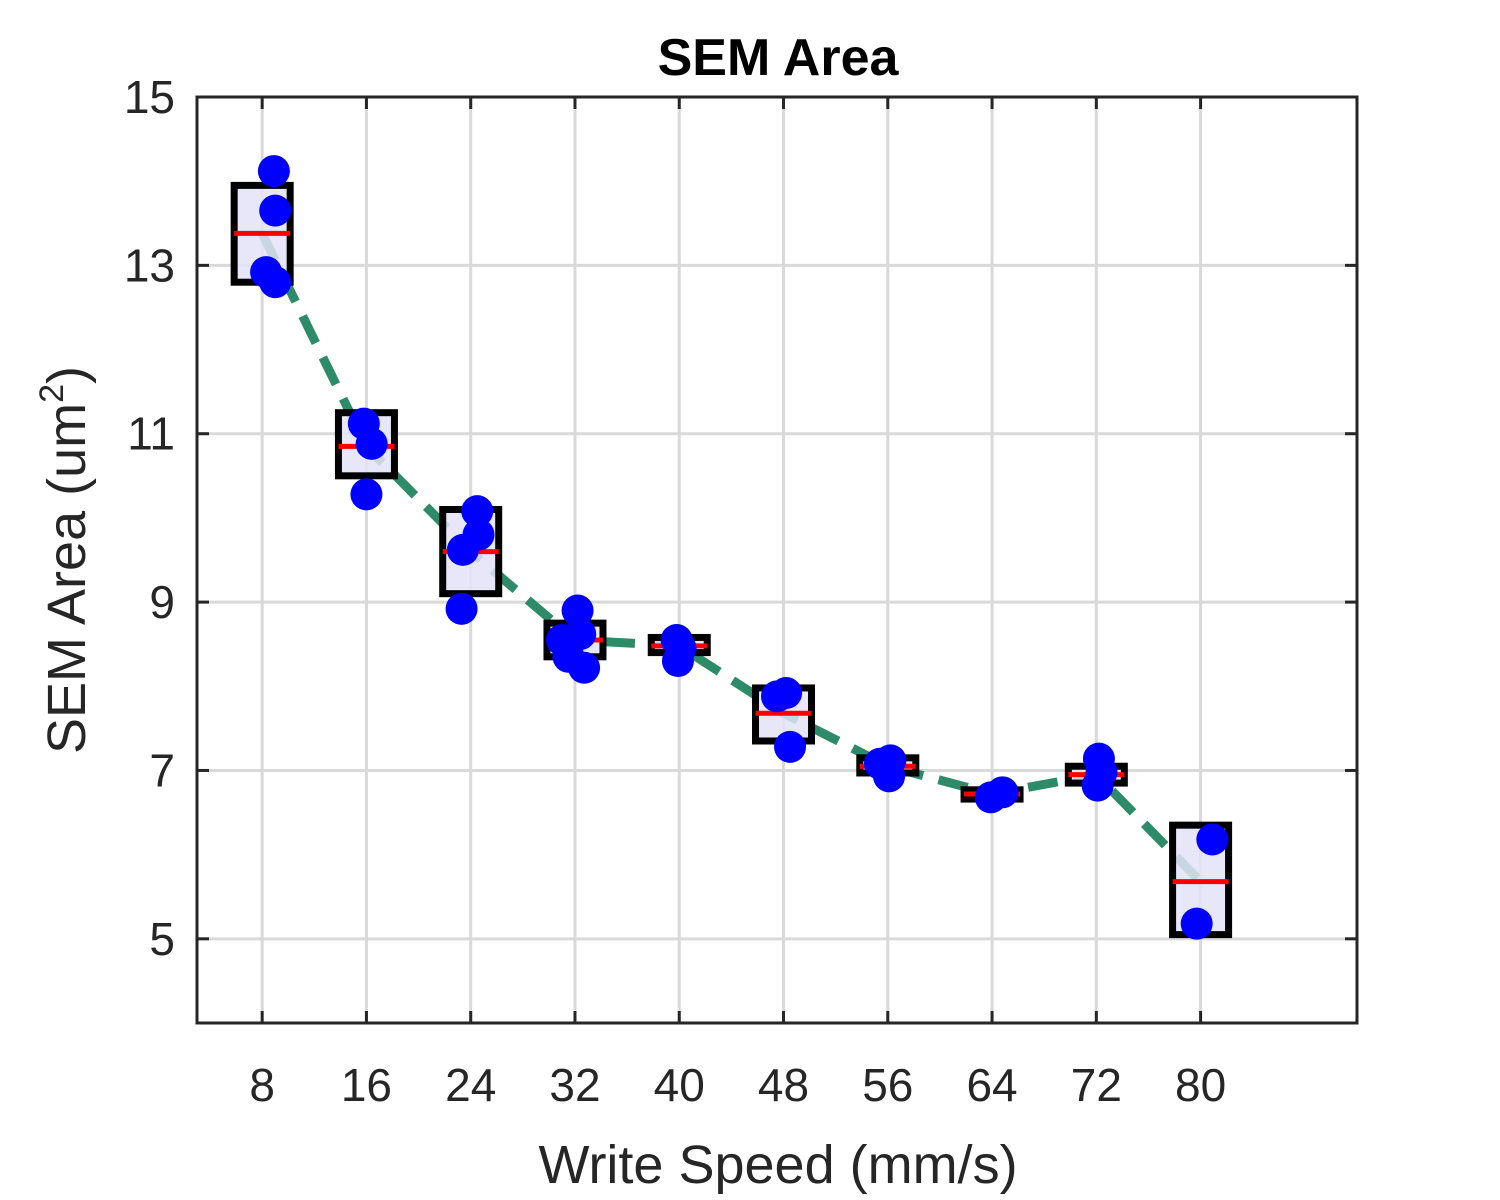 This screenshot has width=1500, height=1200. What do you see at coordinates (779, 58) in the screenshot?
I see `chart-title: SEM Area` at bounding box center [779, 58].